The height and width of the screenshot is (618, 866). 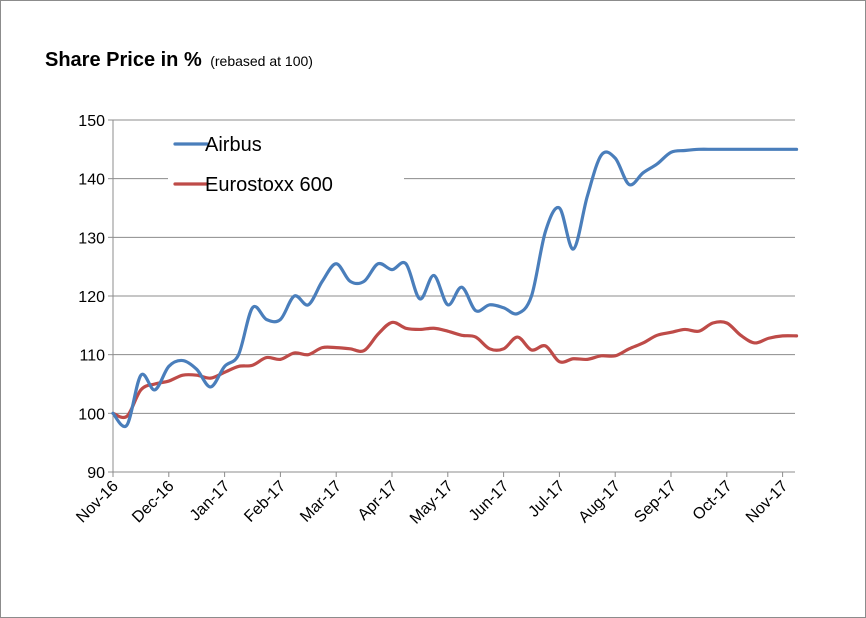 I want to click on x-tick-label-Dec-16: Dec-16, so click(x=153, y=502).